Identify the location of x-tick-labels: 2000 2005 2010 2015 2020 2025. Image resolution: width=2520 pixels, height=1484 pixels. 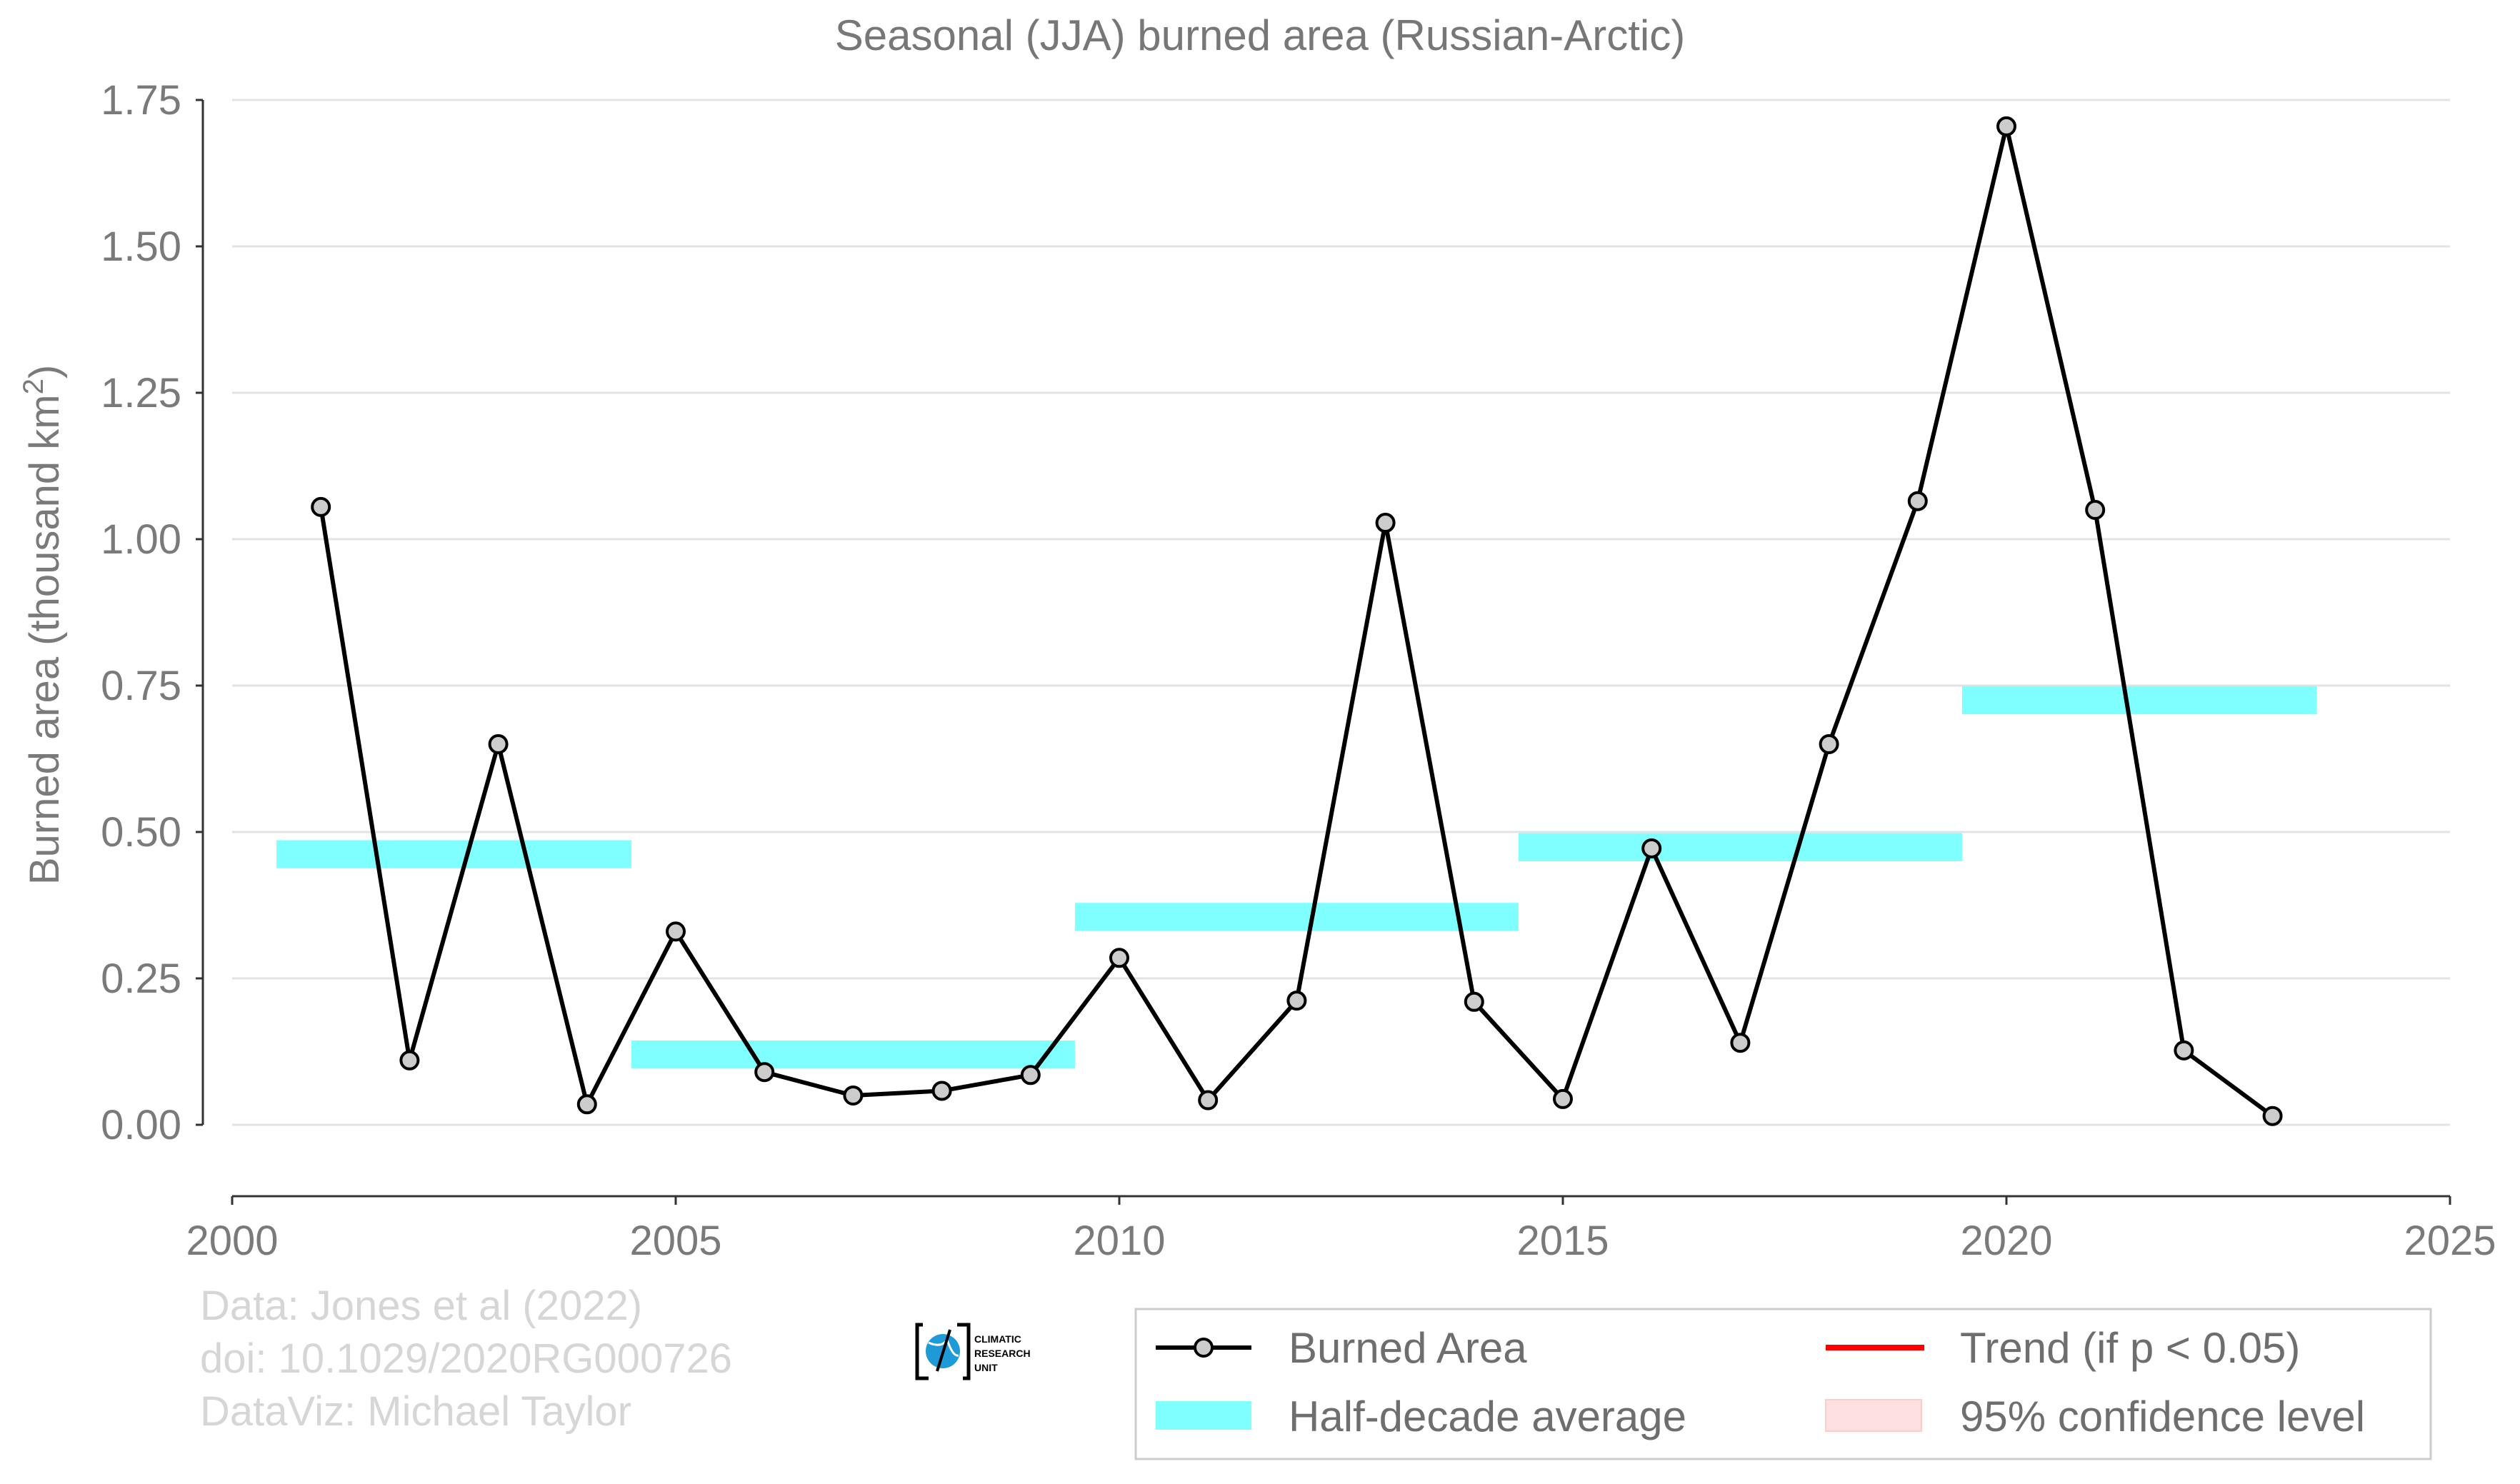
(1341, 1241).